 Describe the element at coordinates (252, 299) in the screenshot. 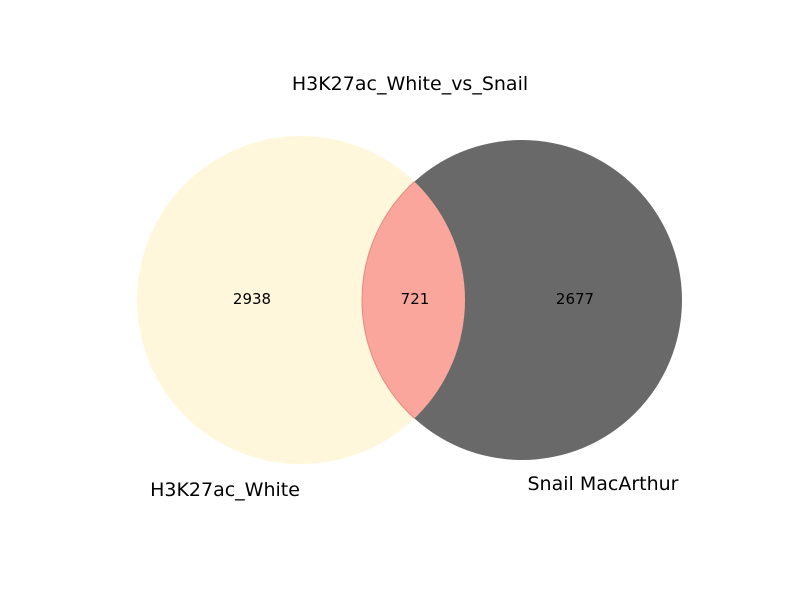

I see `count-only-a: 2938` at that location.